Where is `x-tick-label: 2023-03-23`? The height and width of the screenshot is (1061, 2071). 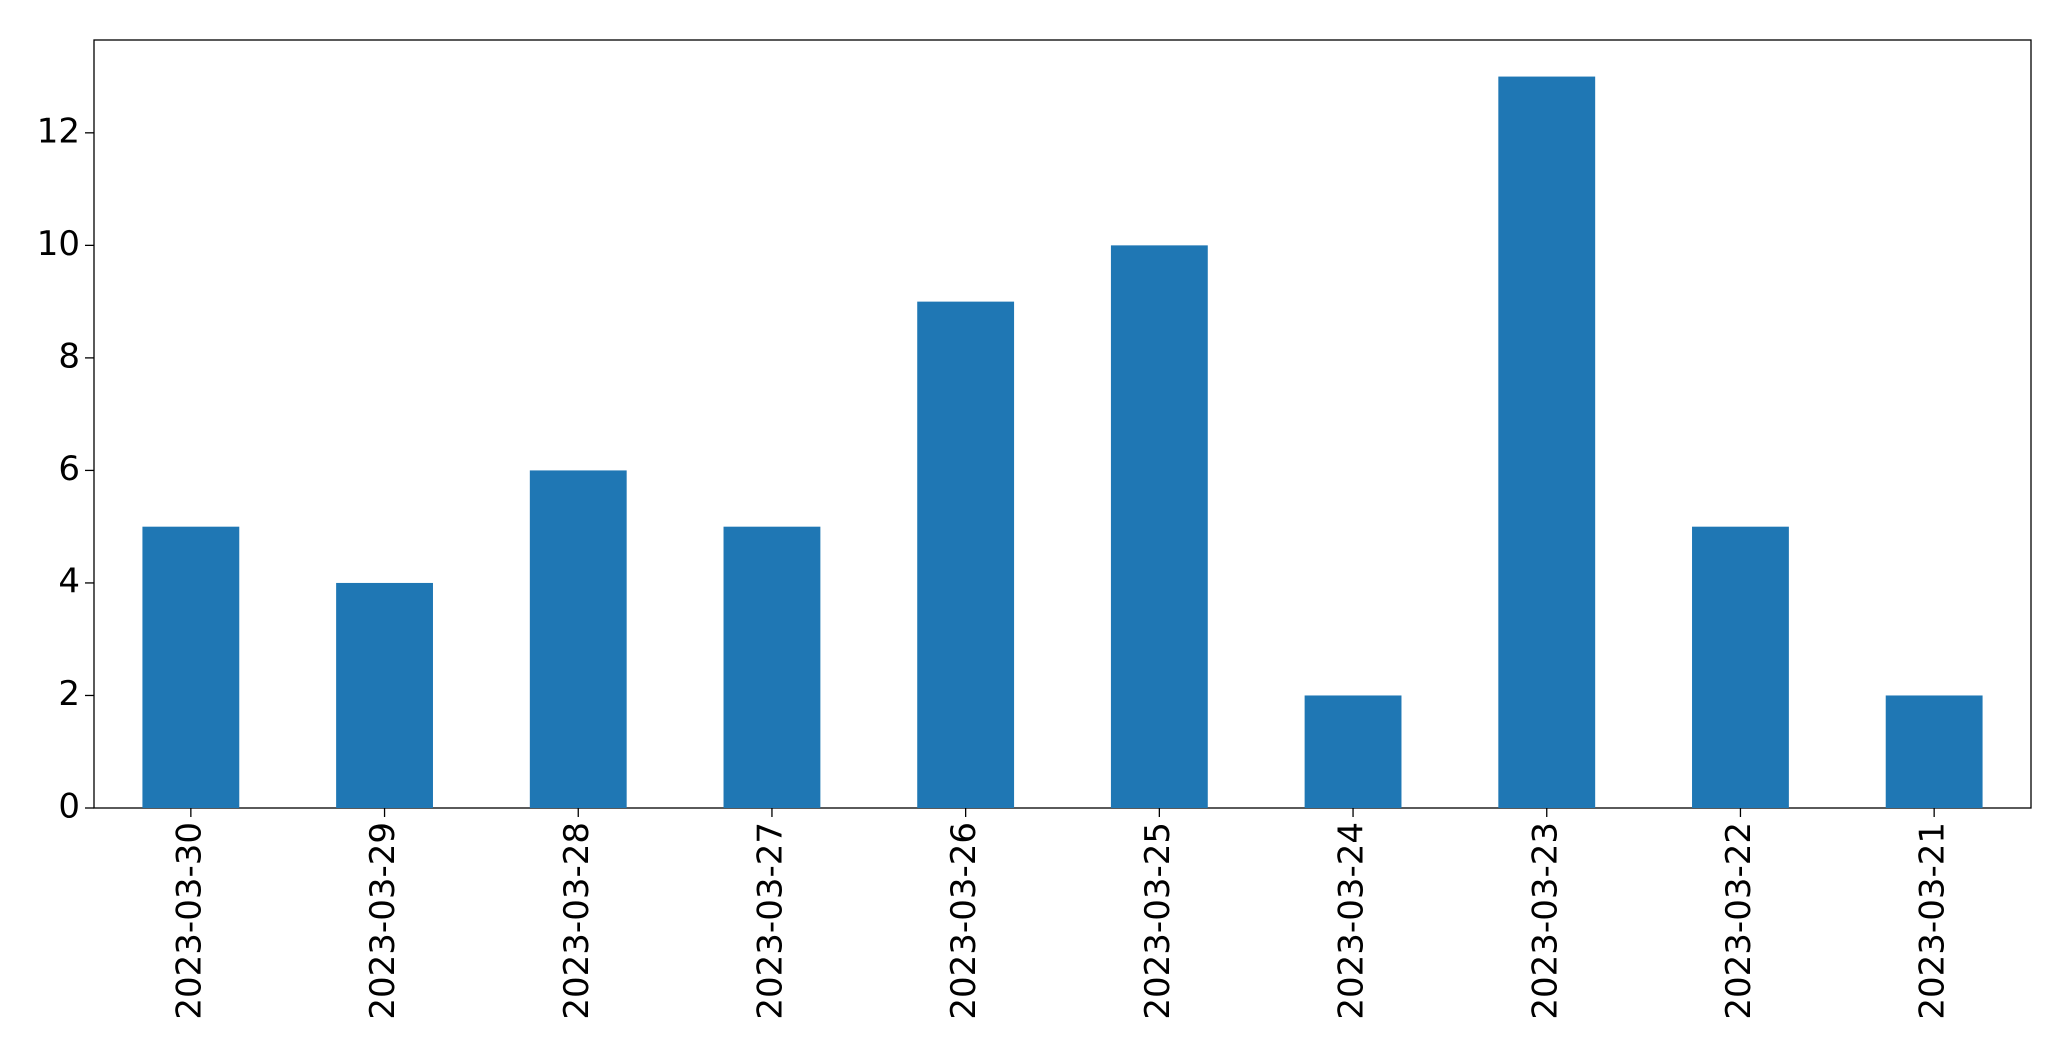 x-tick-label: 2023-03-23 is located at coordinates (1545, 921).